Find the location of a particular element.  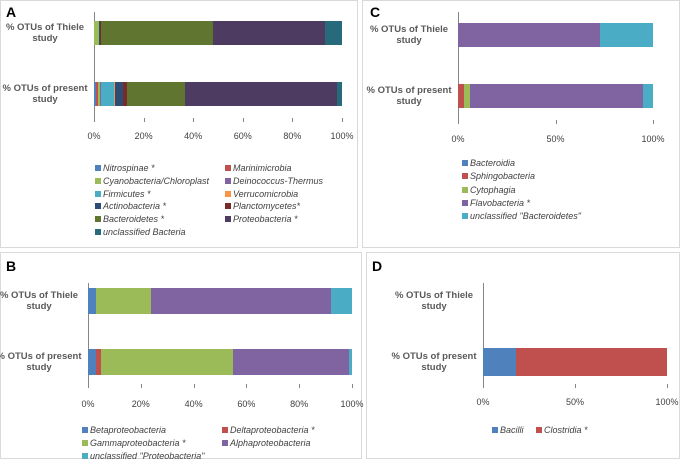

legend-label: Gammaproteobacteria * is located at coordinates (138, 443).